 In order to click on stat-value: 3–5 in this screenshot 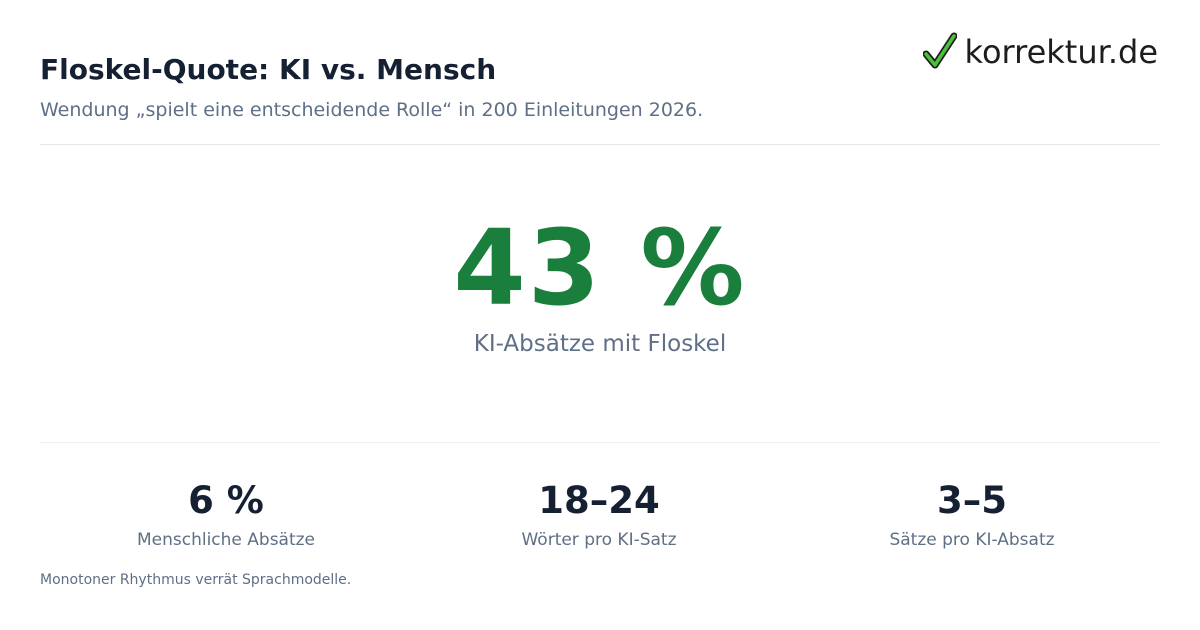, I will do `click(972, 500)`.